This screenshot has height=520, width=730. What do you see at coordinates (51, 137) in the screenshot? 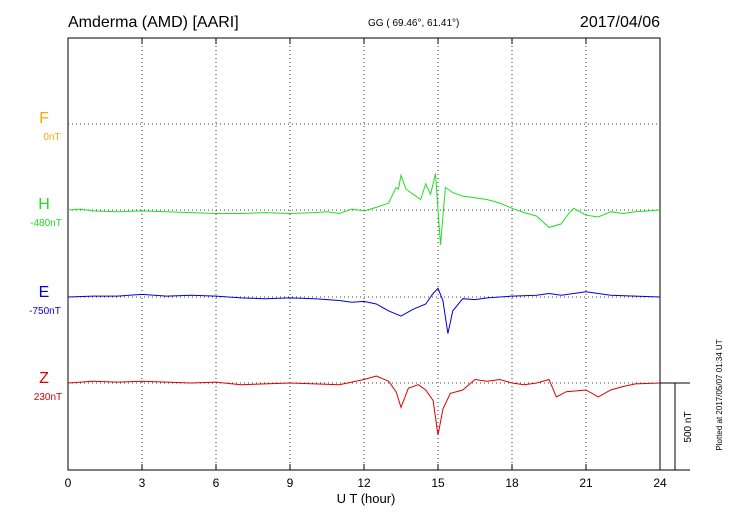
I see `baseline-f: 0nT` at bounding box center [51, 137].